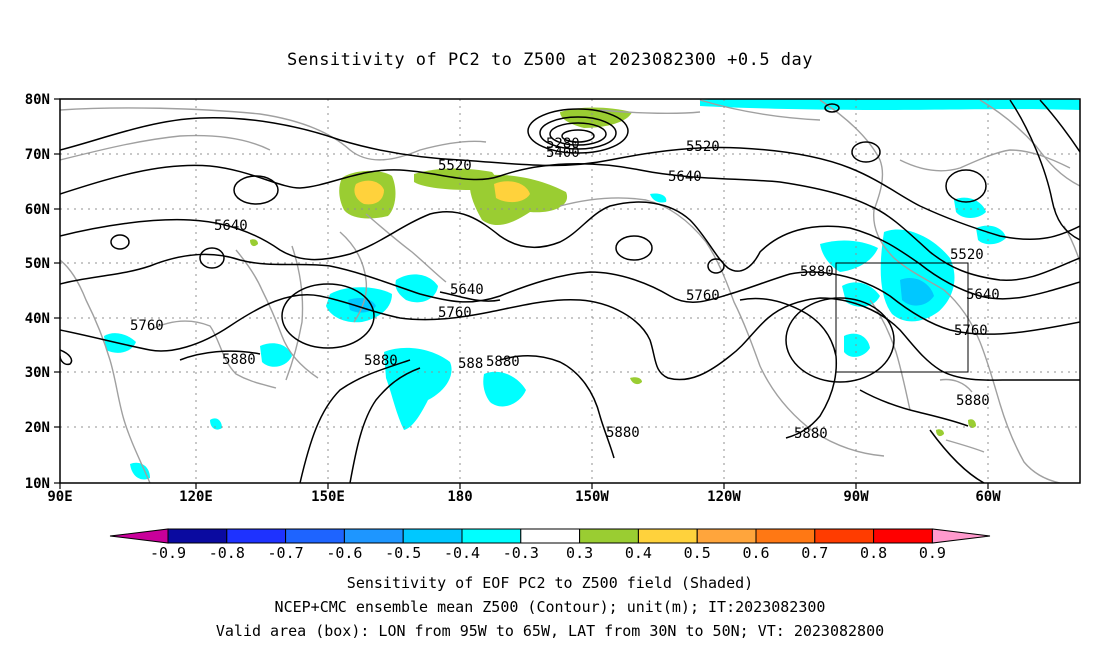  I want to click on lon-axis: 90E 120E 150E 180 150W 120W 90W 60W, so click(524, 497).